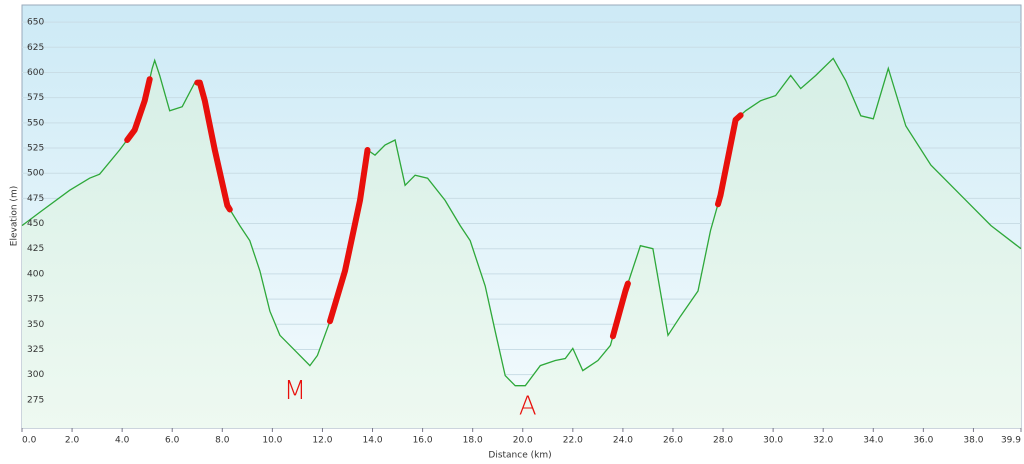 Image resolution: width=1024 pixels, height=464 pixels. Describe the element at coordinates (35, 224) in the screenshot. I see `y-tick-label: 450` at that location.